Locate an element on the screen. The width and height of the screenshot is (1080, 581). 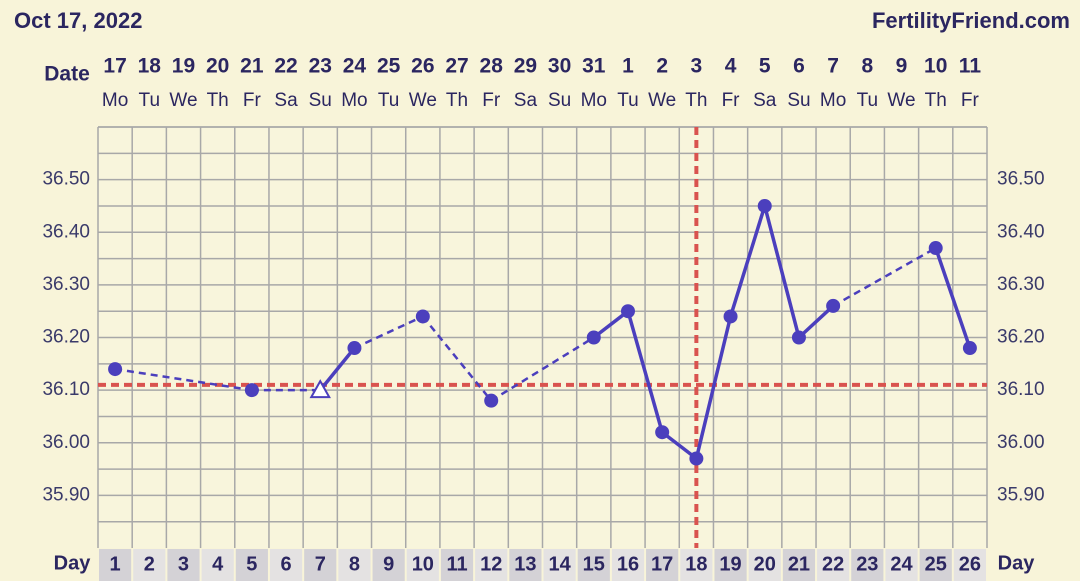
y-tick-label: 36.00 is located at coordinates (66, 442).